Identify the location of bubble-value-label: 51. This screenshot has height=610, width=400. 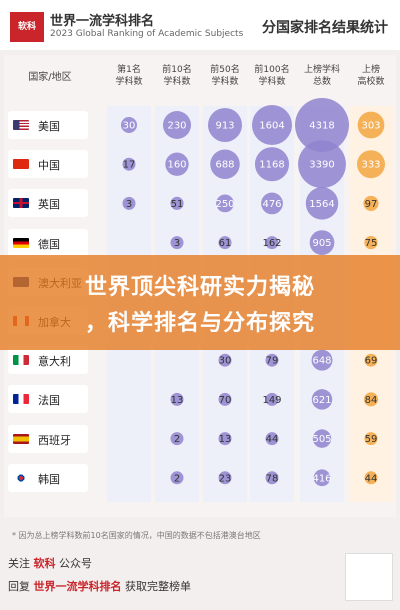
(177, 204).